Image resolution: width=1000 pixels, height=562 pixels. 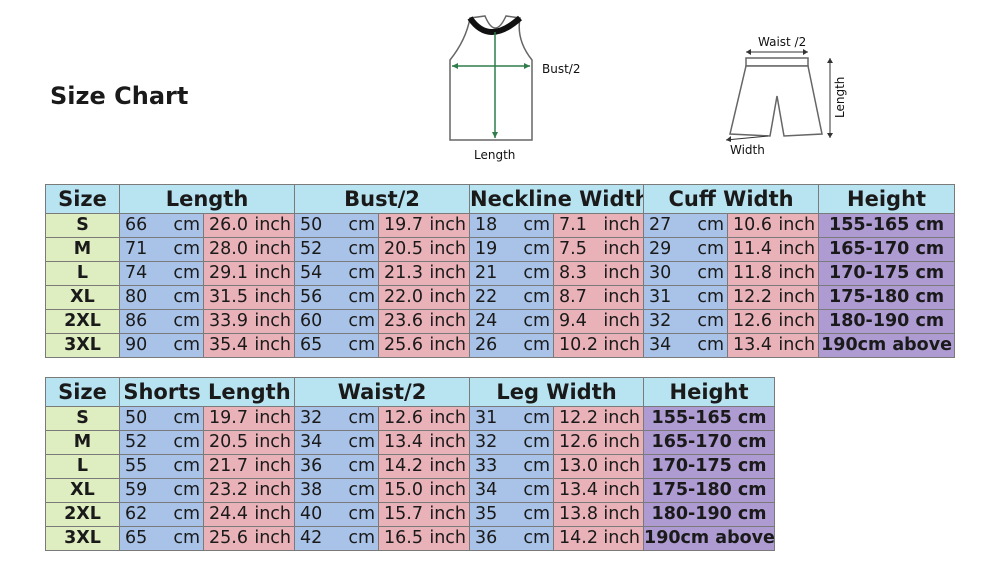 I want to click on cm-cell: cm 36, so click(x=336, y=466).